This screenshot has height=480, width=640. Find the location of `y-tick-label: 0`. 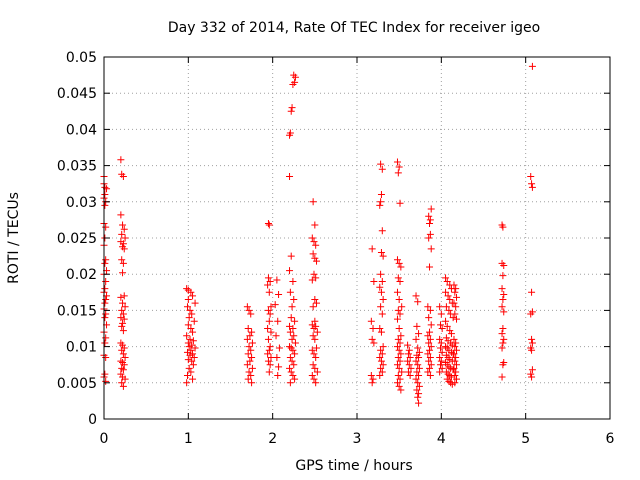

y-tick-label: 0 is located at coordinates (92, 420).